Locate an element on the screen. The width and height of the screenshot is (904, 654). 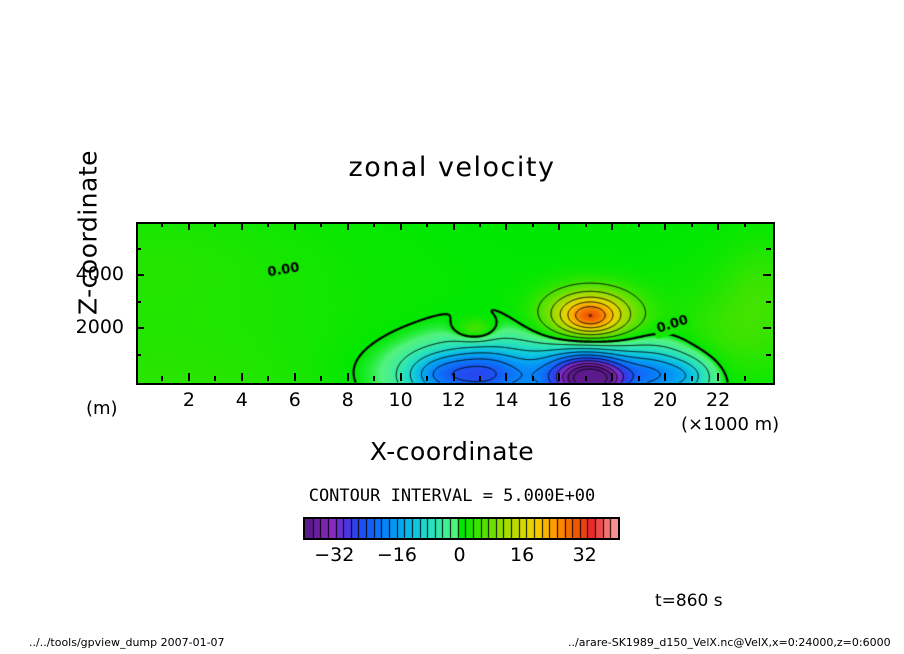
time-label: t=860 s is located at coordinates (689, 601).